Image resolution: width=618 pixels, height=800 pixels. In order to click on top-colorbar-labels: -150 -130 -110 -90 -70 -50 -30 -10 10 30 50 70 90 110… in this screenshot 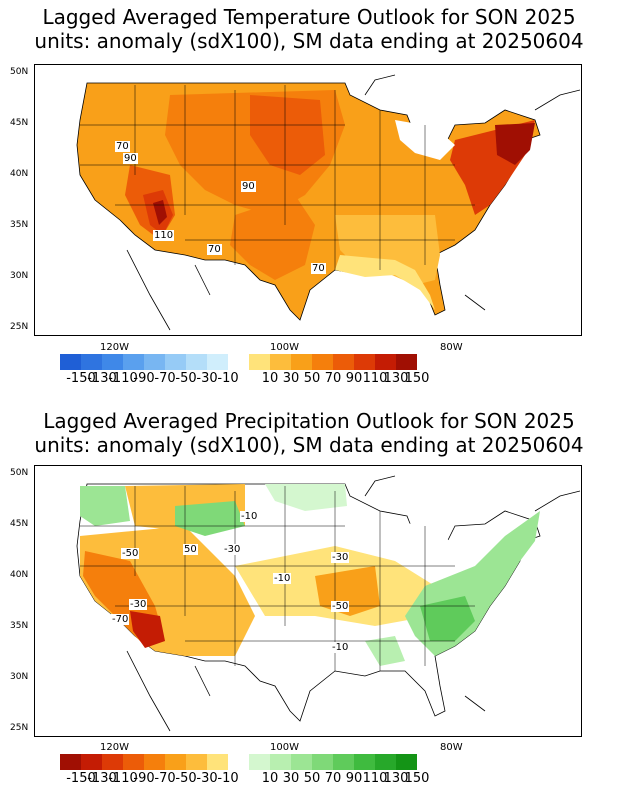, I will do `click(310, 379)`.